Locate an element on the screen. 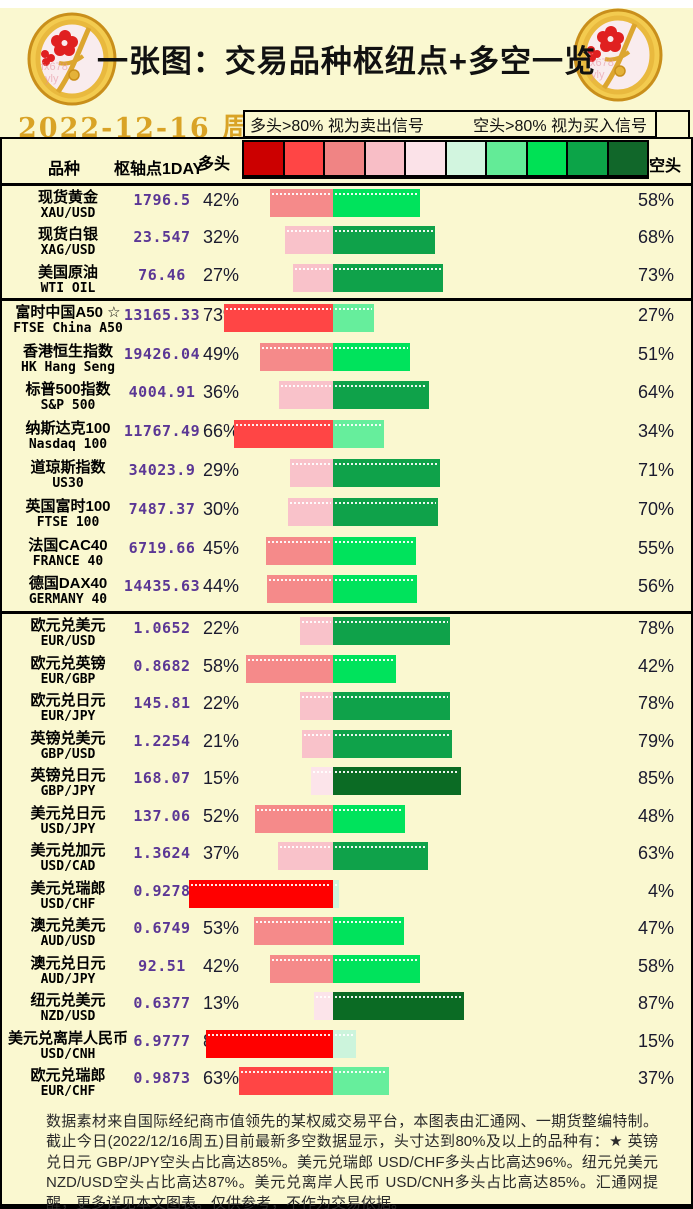 This screenshot has height=1209, width=693. long-percent: 32% is located at coordinates (221, 237).